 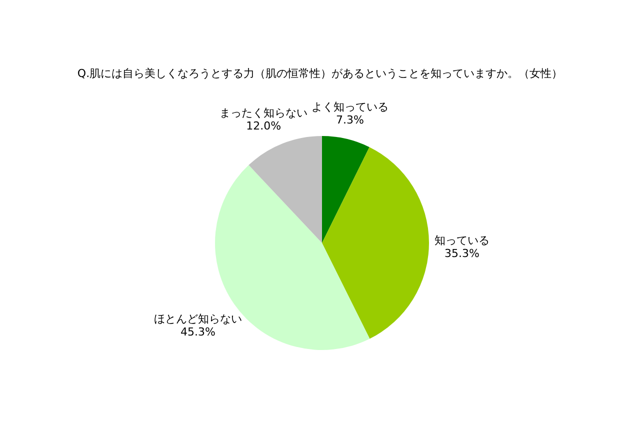 I want to click on chart-title: Q.肌には自ら美しくなろうとする力（肌の恒常性）があるということを知っていますか。（女性）, so click(x=320, y=73).